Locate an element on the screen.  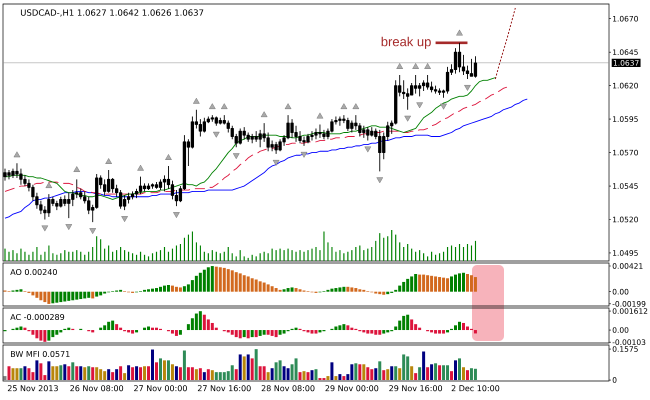
x-tick-label: 29 Nov 16:00 is located at coordinates (415, 388).